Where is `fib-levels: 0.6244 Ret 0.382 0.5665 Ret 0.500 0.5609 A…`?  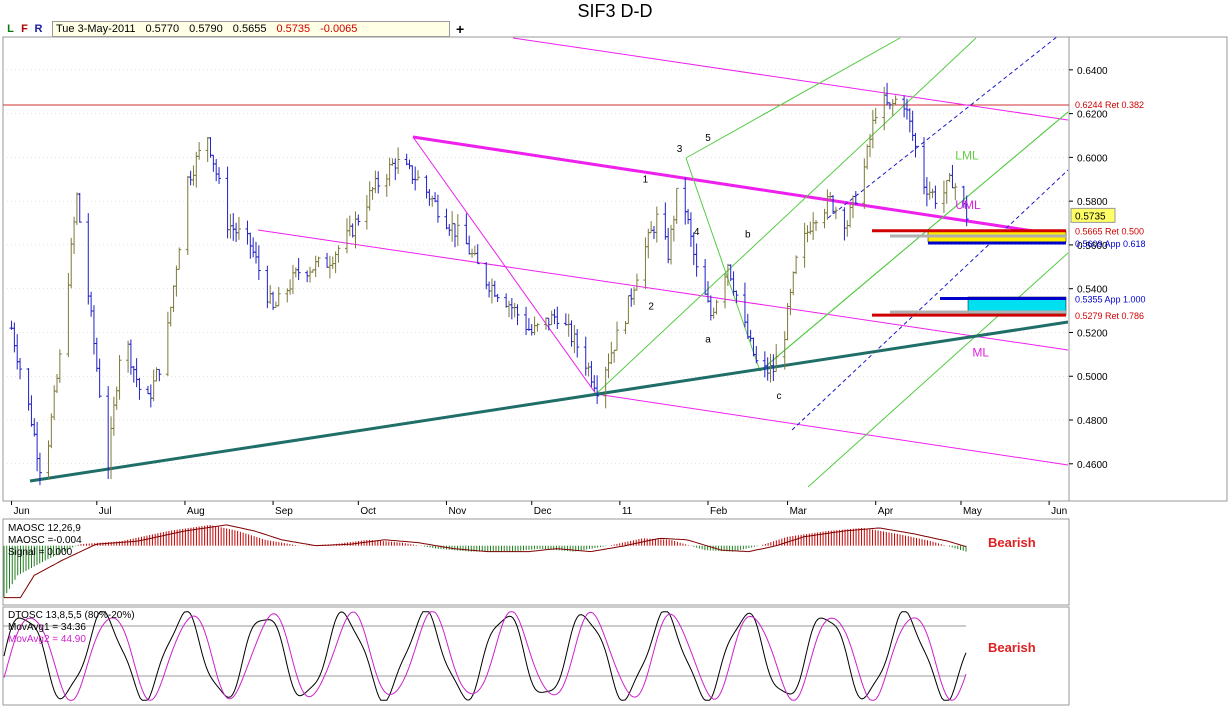 fib-levels: 0.6244 Ret 0.382 0.5665 Ret 0.500 0.5609 A… is located at coordinates (1009, 210).